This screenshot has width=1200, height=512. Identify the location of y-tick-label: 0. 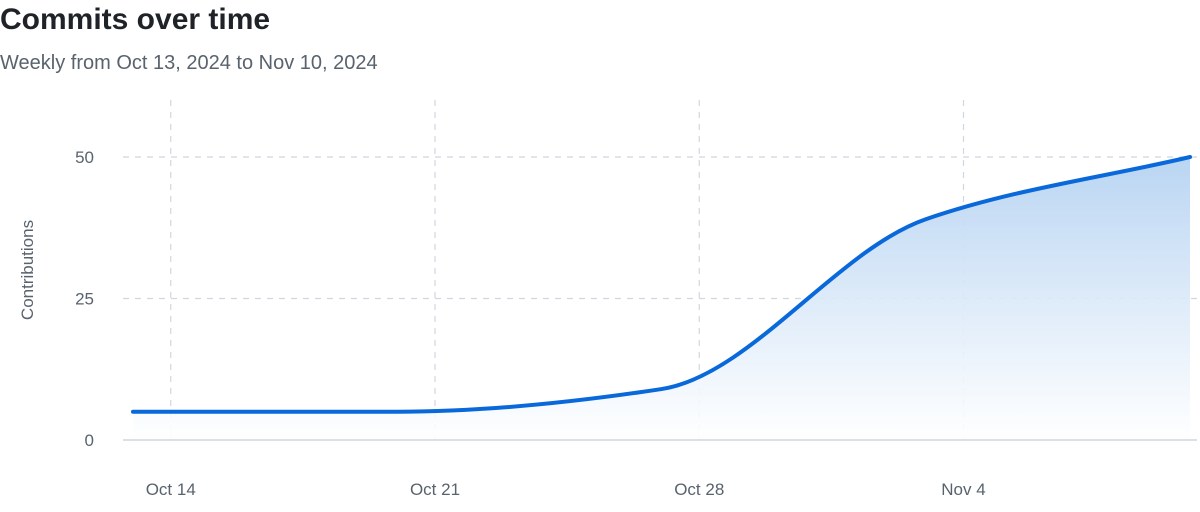
(89, 440).